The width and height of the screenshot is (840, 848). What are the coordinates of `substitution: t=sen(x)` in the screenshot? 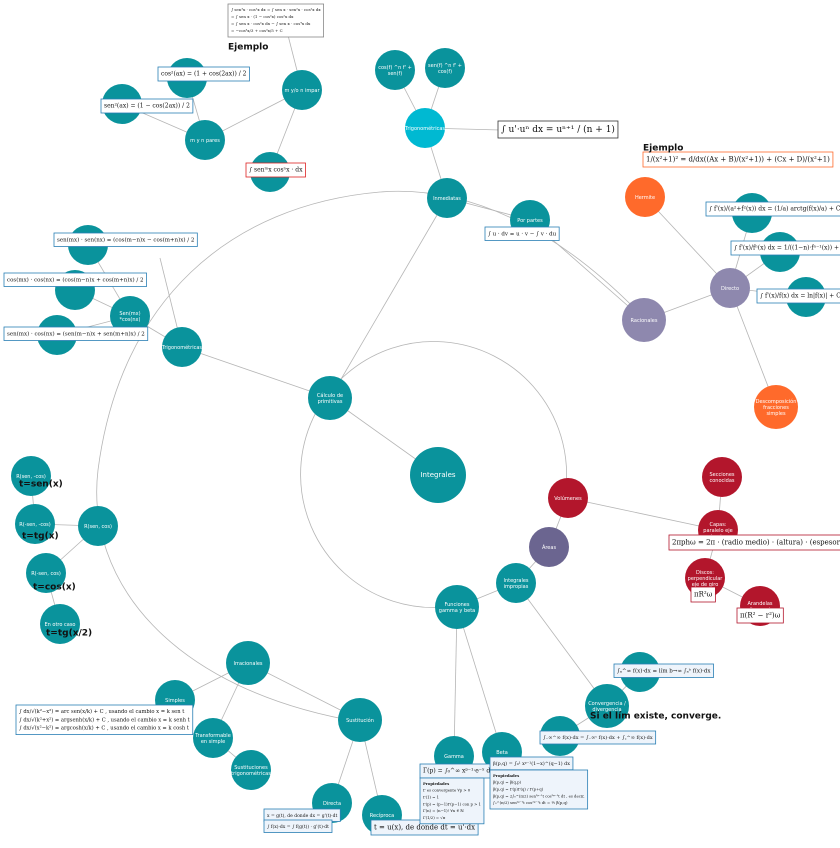 It's located at (41, 485).